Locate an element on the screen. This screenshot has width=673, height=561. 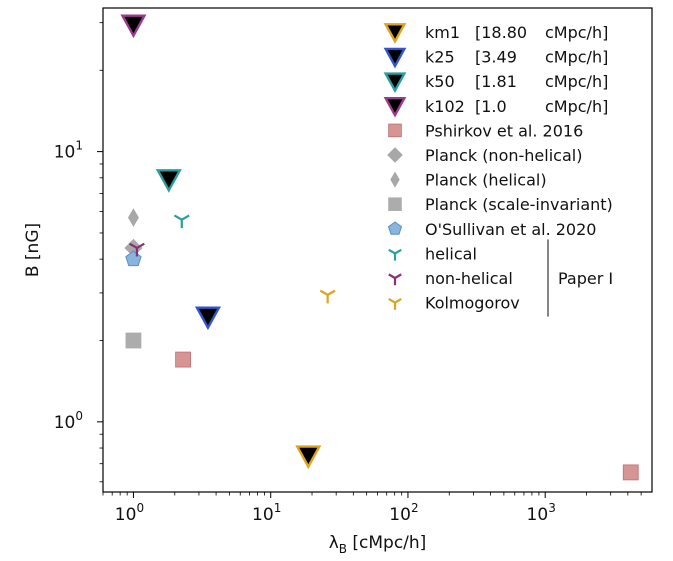
legend-label: Planck (non-helical) is located at coordinates (503, 155).